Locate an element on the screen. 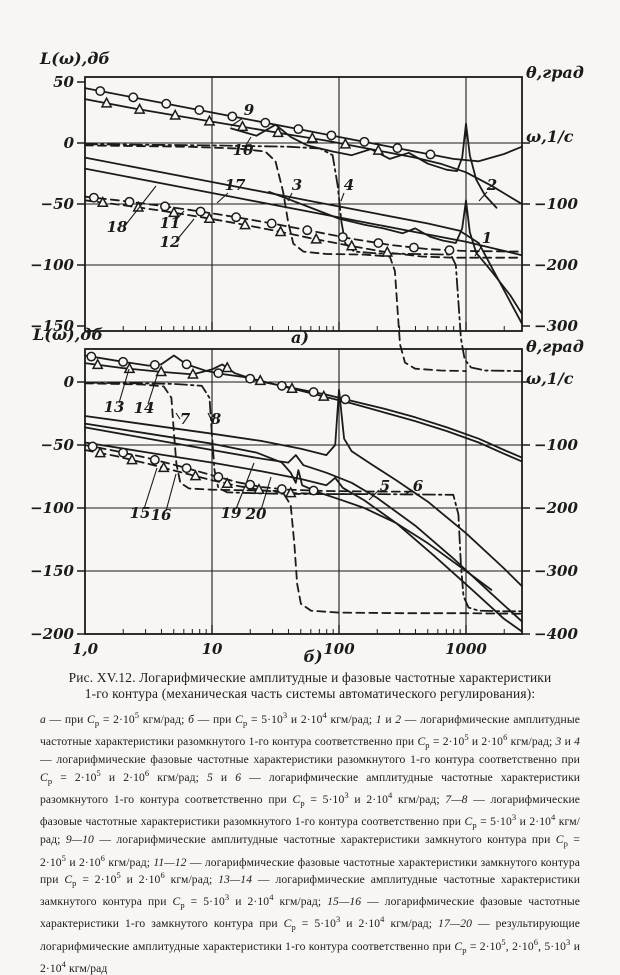 This screenshot has width=620, height=975. left-axis-tick-label: 0 is located at coordinates (69, 382).